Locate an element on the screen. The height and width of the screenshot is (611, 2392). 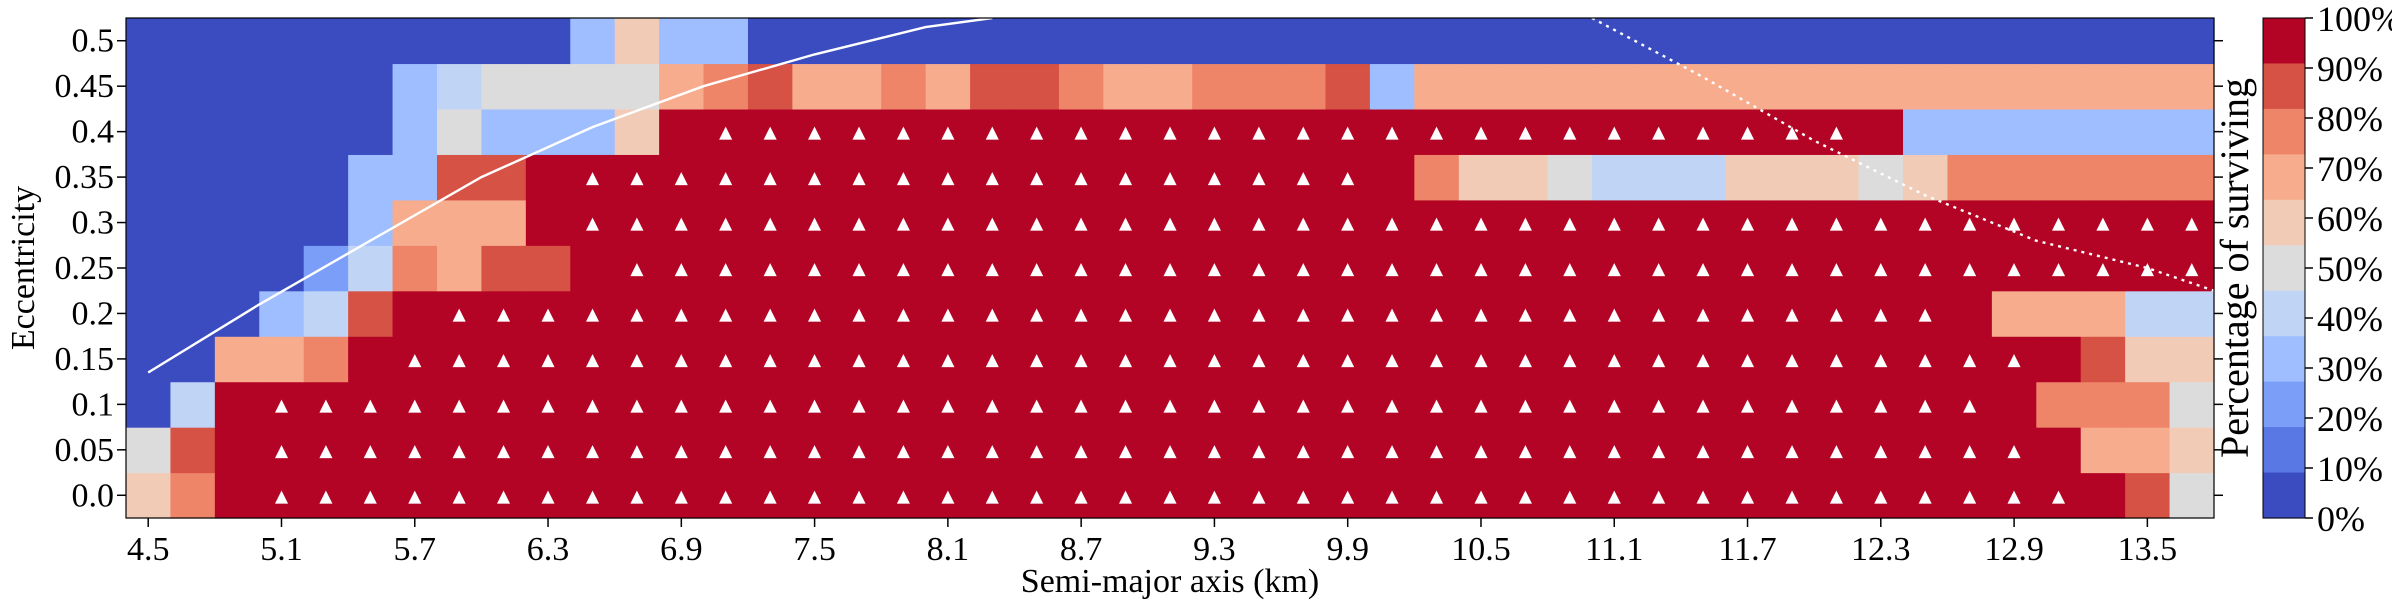
x-tick-label: 9.3 is located at coordinates (1214, 549).